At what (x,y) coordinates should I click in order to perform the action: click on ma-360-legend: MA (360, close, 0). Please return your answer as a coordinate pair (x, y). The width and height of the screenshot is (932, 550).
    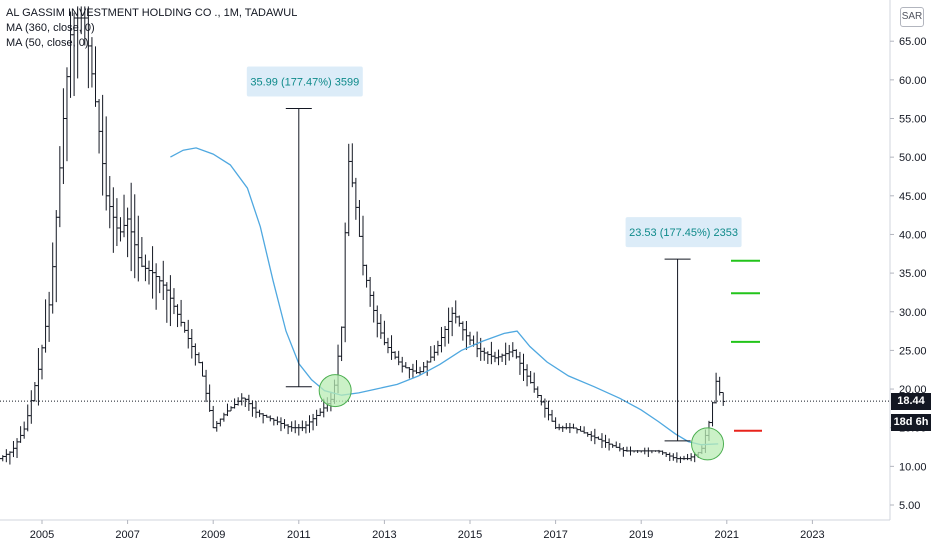
    Looking at the image, I should click on (50, 28).